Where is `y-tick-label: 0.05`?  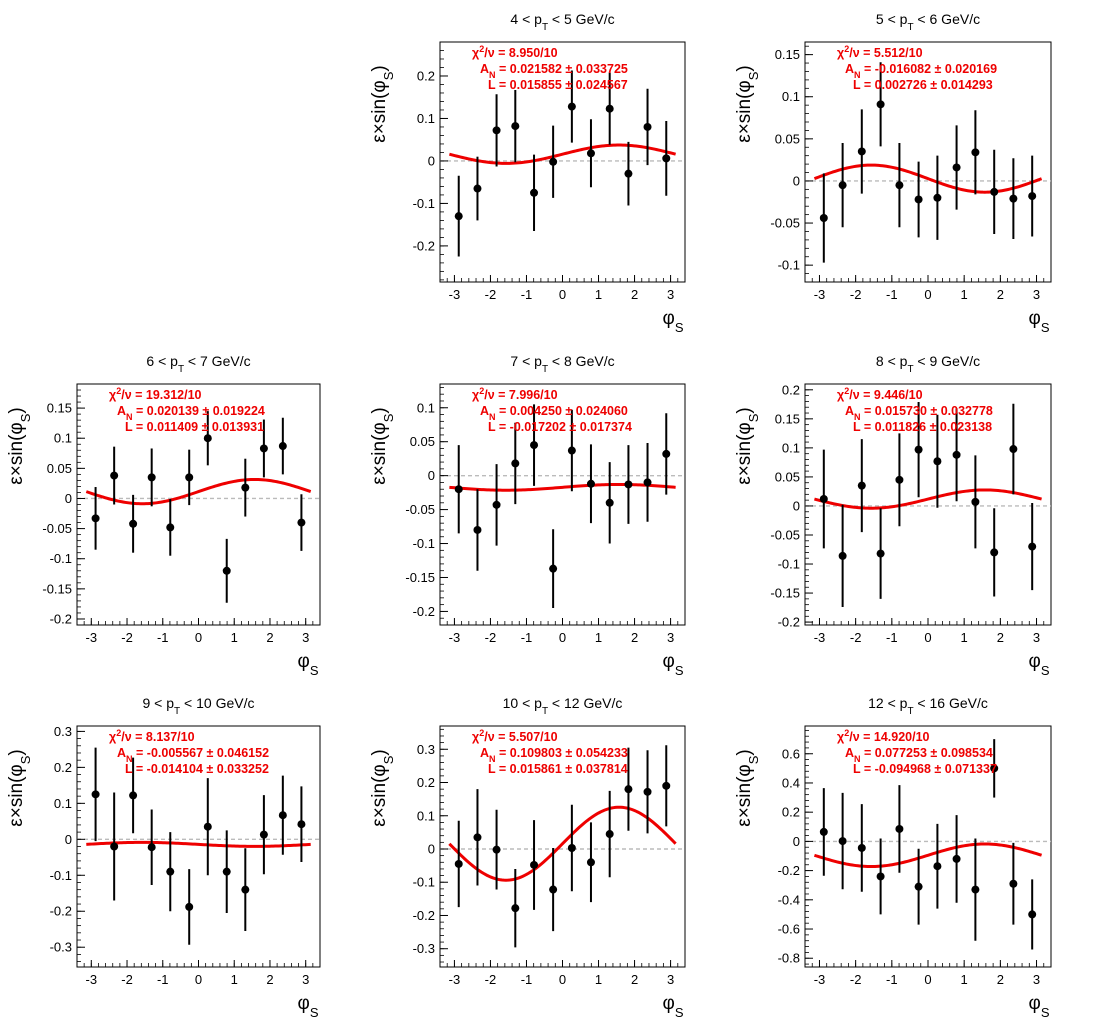
y-tick-label: 0.05 is located at coordinates (787, 476).